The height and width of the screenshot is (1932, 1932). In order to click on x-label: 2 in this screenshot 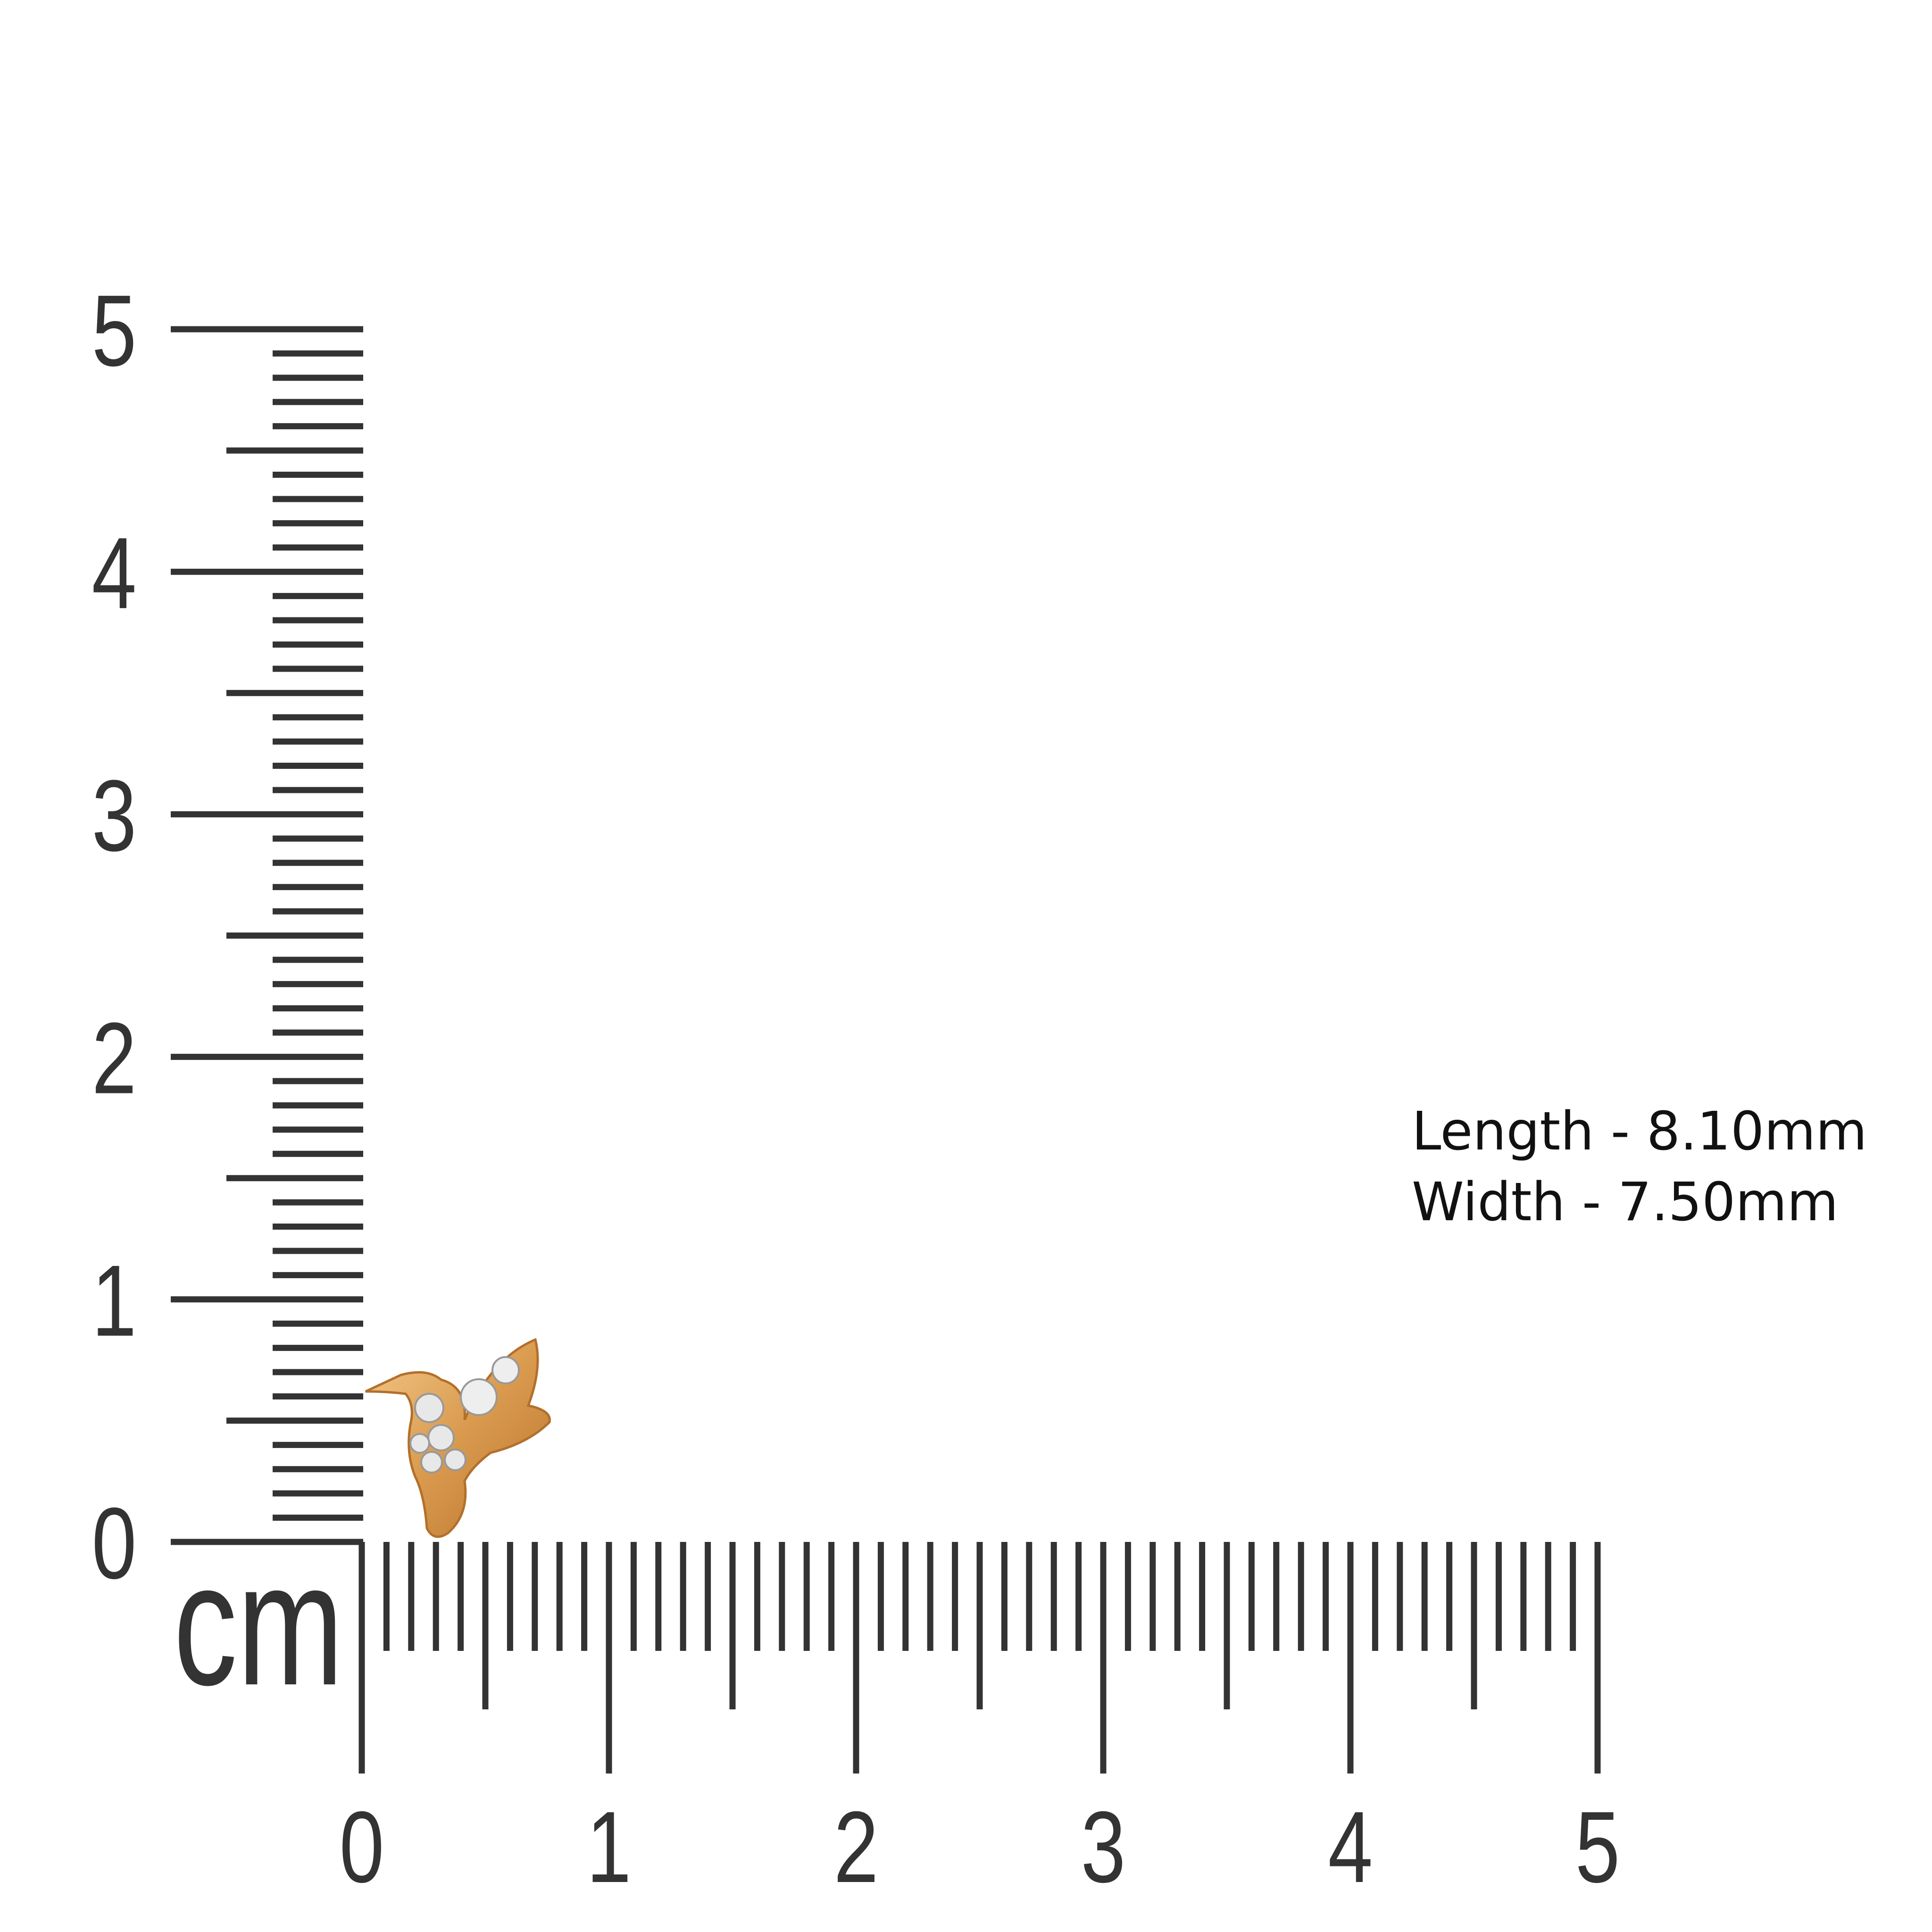, I will do `click(856, 1847)`.